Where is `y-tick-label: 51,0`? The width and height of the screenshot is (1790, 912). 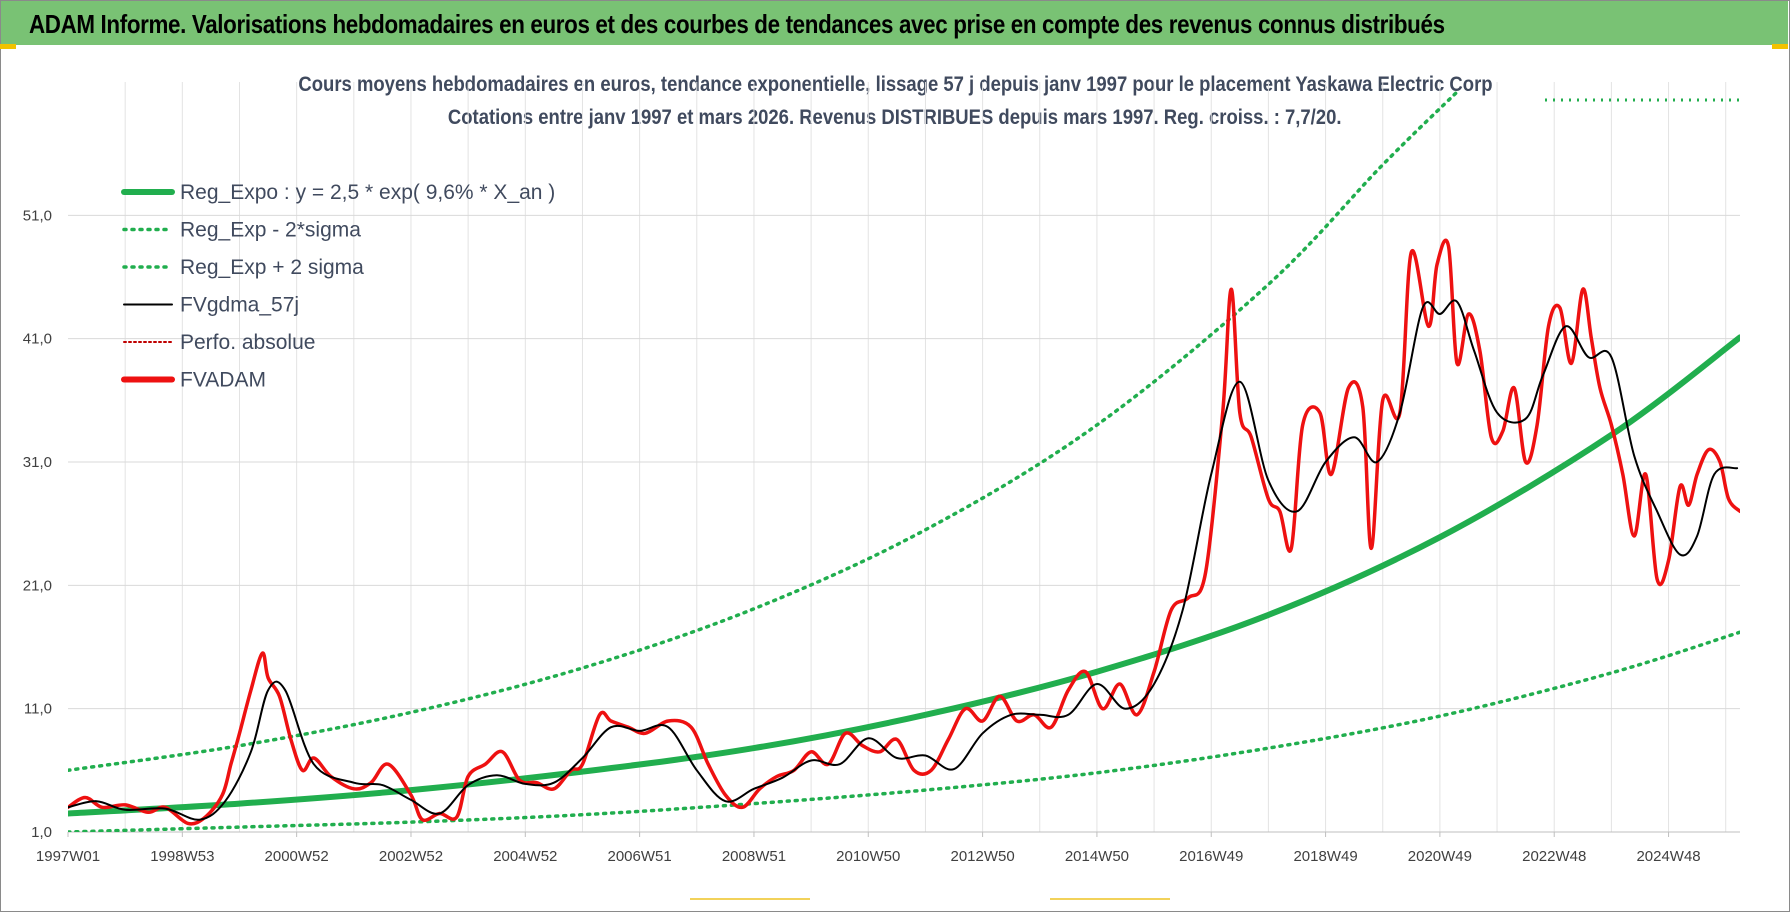 y-tick-label: 51,0 is located at coordinates (37, 215).